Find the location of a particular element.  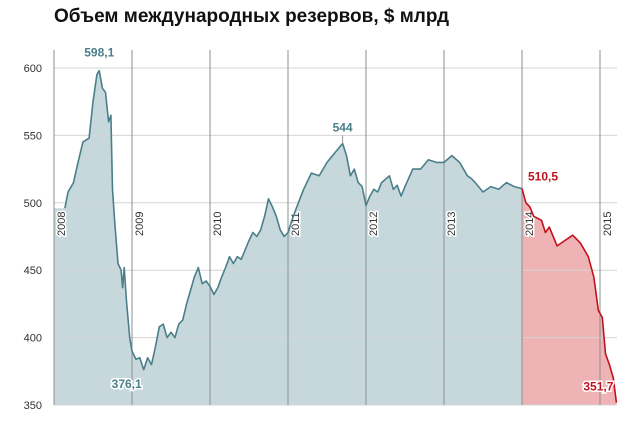

y-tick-label: 450 is located at coordinates (33, 271).